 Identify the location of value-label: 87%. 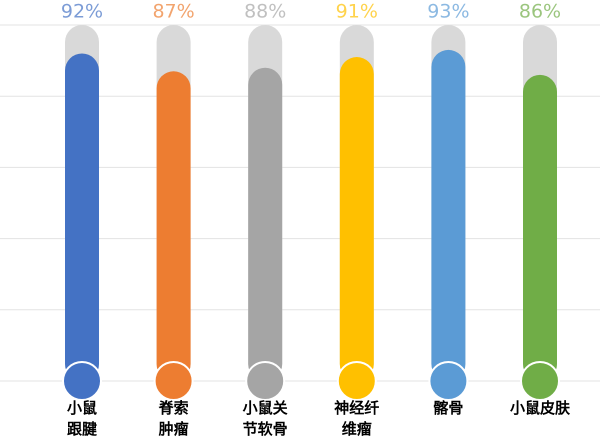
(173, 12).